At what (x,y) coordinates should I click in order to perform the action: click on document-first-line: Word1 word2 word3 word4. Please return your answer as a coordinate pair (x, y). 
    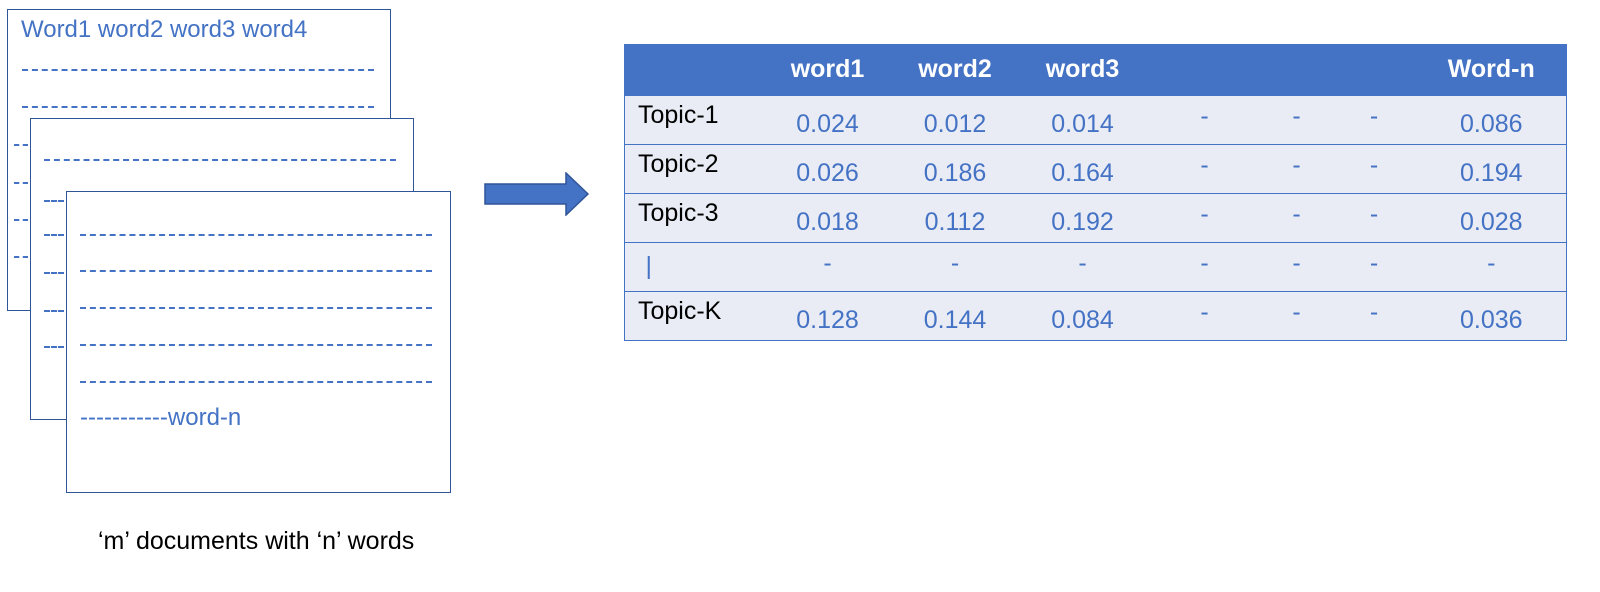
    Looking at the image, I should click on (164, 29).